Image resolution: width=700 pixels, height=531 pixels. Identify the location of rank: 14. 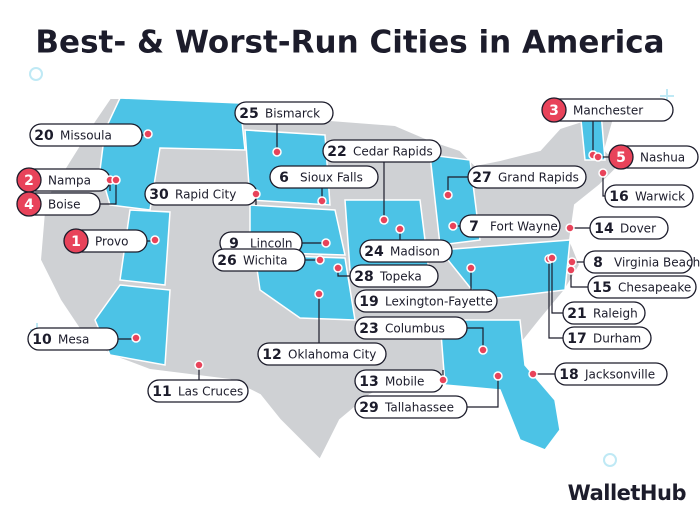
(604, 229).